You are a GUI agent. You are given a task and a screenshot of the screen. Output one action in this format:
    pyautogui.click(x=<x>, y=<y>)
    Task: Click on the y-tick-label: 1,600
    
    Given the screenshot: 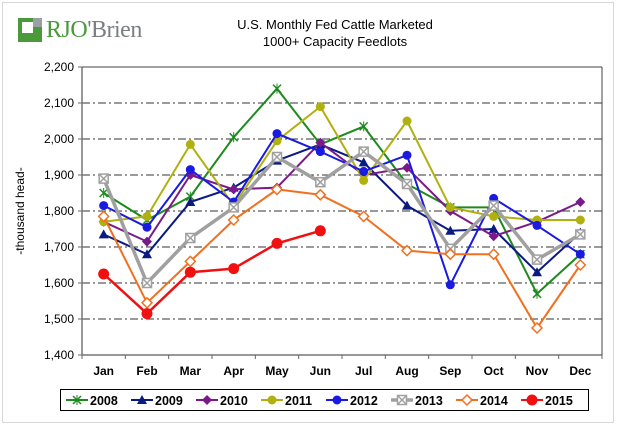 What is the action you would take?
    pyautogui.click(x=59, y=283)
    